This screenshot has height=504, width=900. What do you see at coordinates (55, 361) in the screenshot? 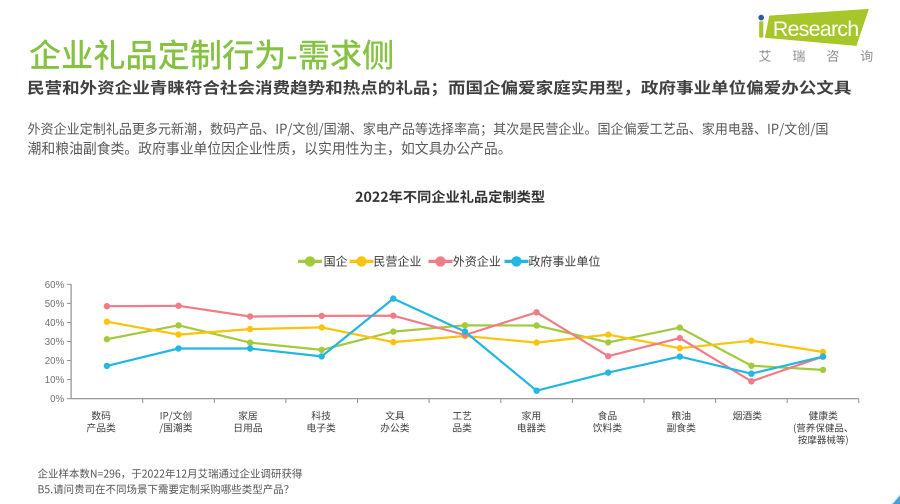
I see `svg-text: 20%` at bounding box center [55, 361].